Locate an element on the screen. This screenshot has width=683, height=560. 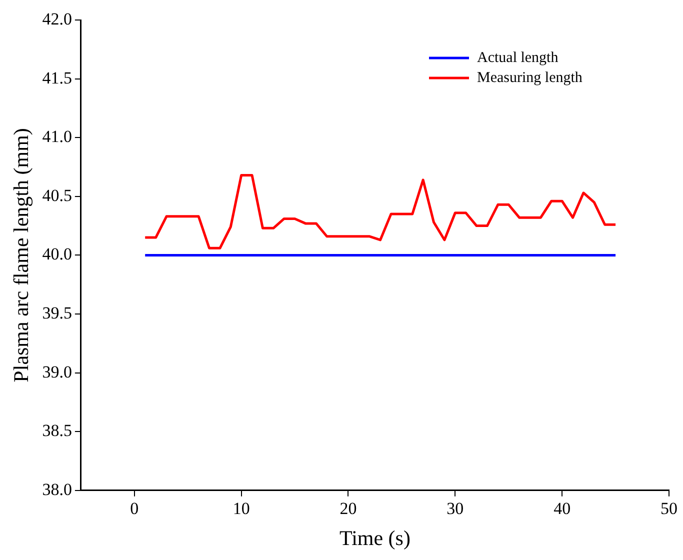
legend-label: Actual length is located at coordinates (518, 58).